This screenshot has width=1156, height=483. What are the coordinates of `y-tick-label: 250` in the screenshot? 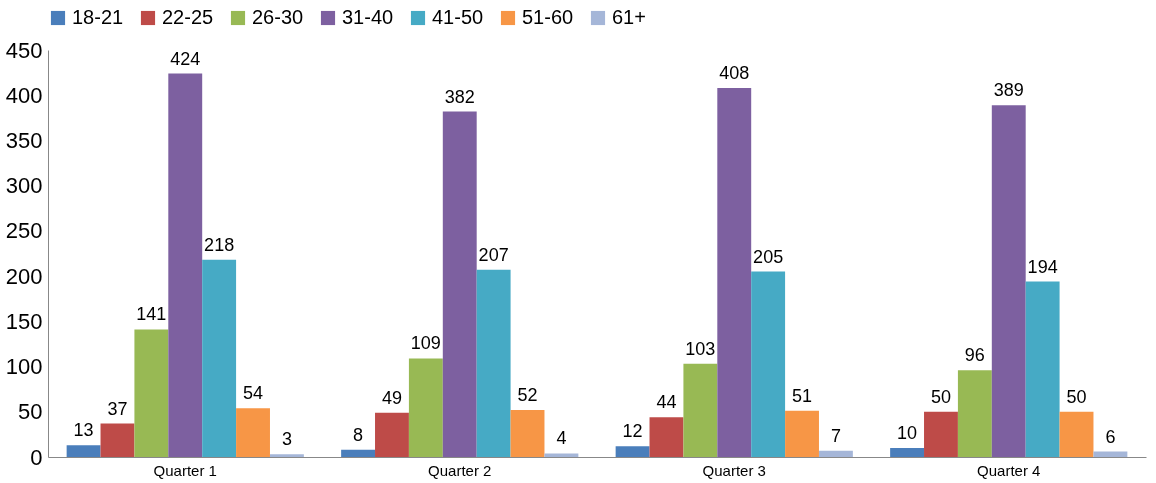 It's located at (24, 231).